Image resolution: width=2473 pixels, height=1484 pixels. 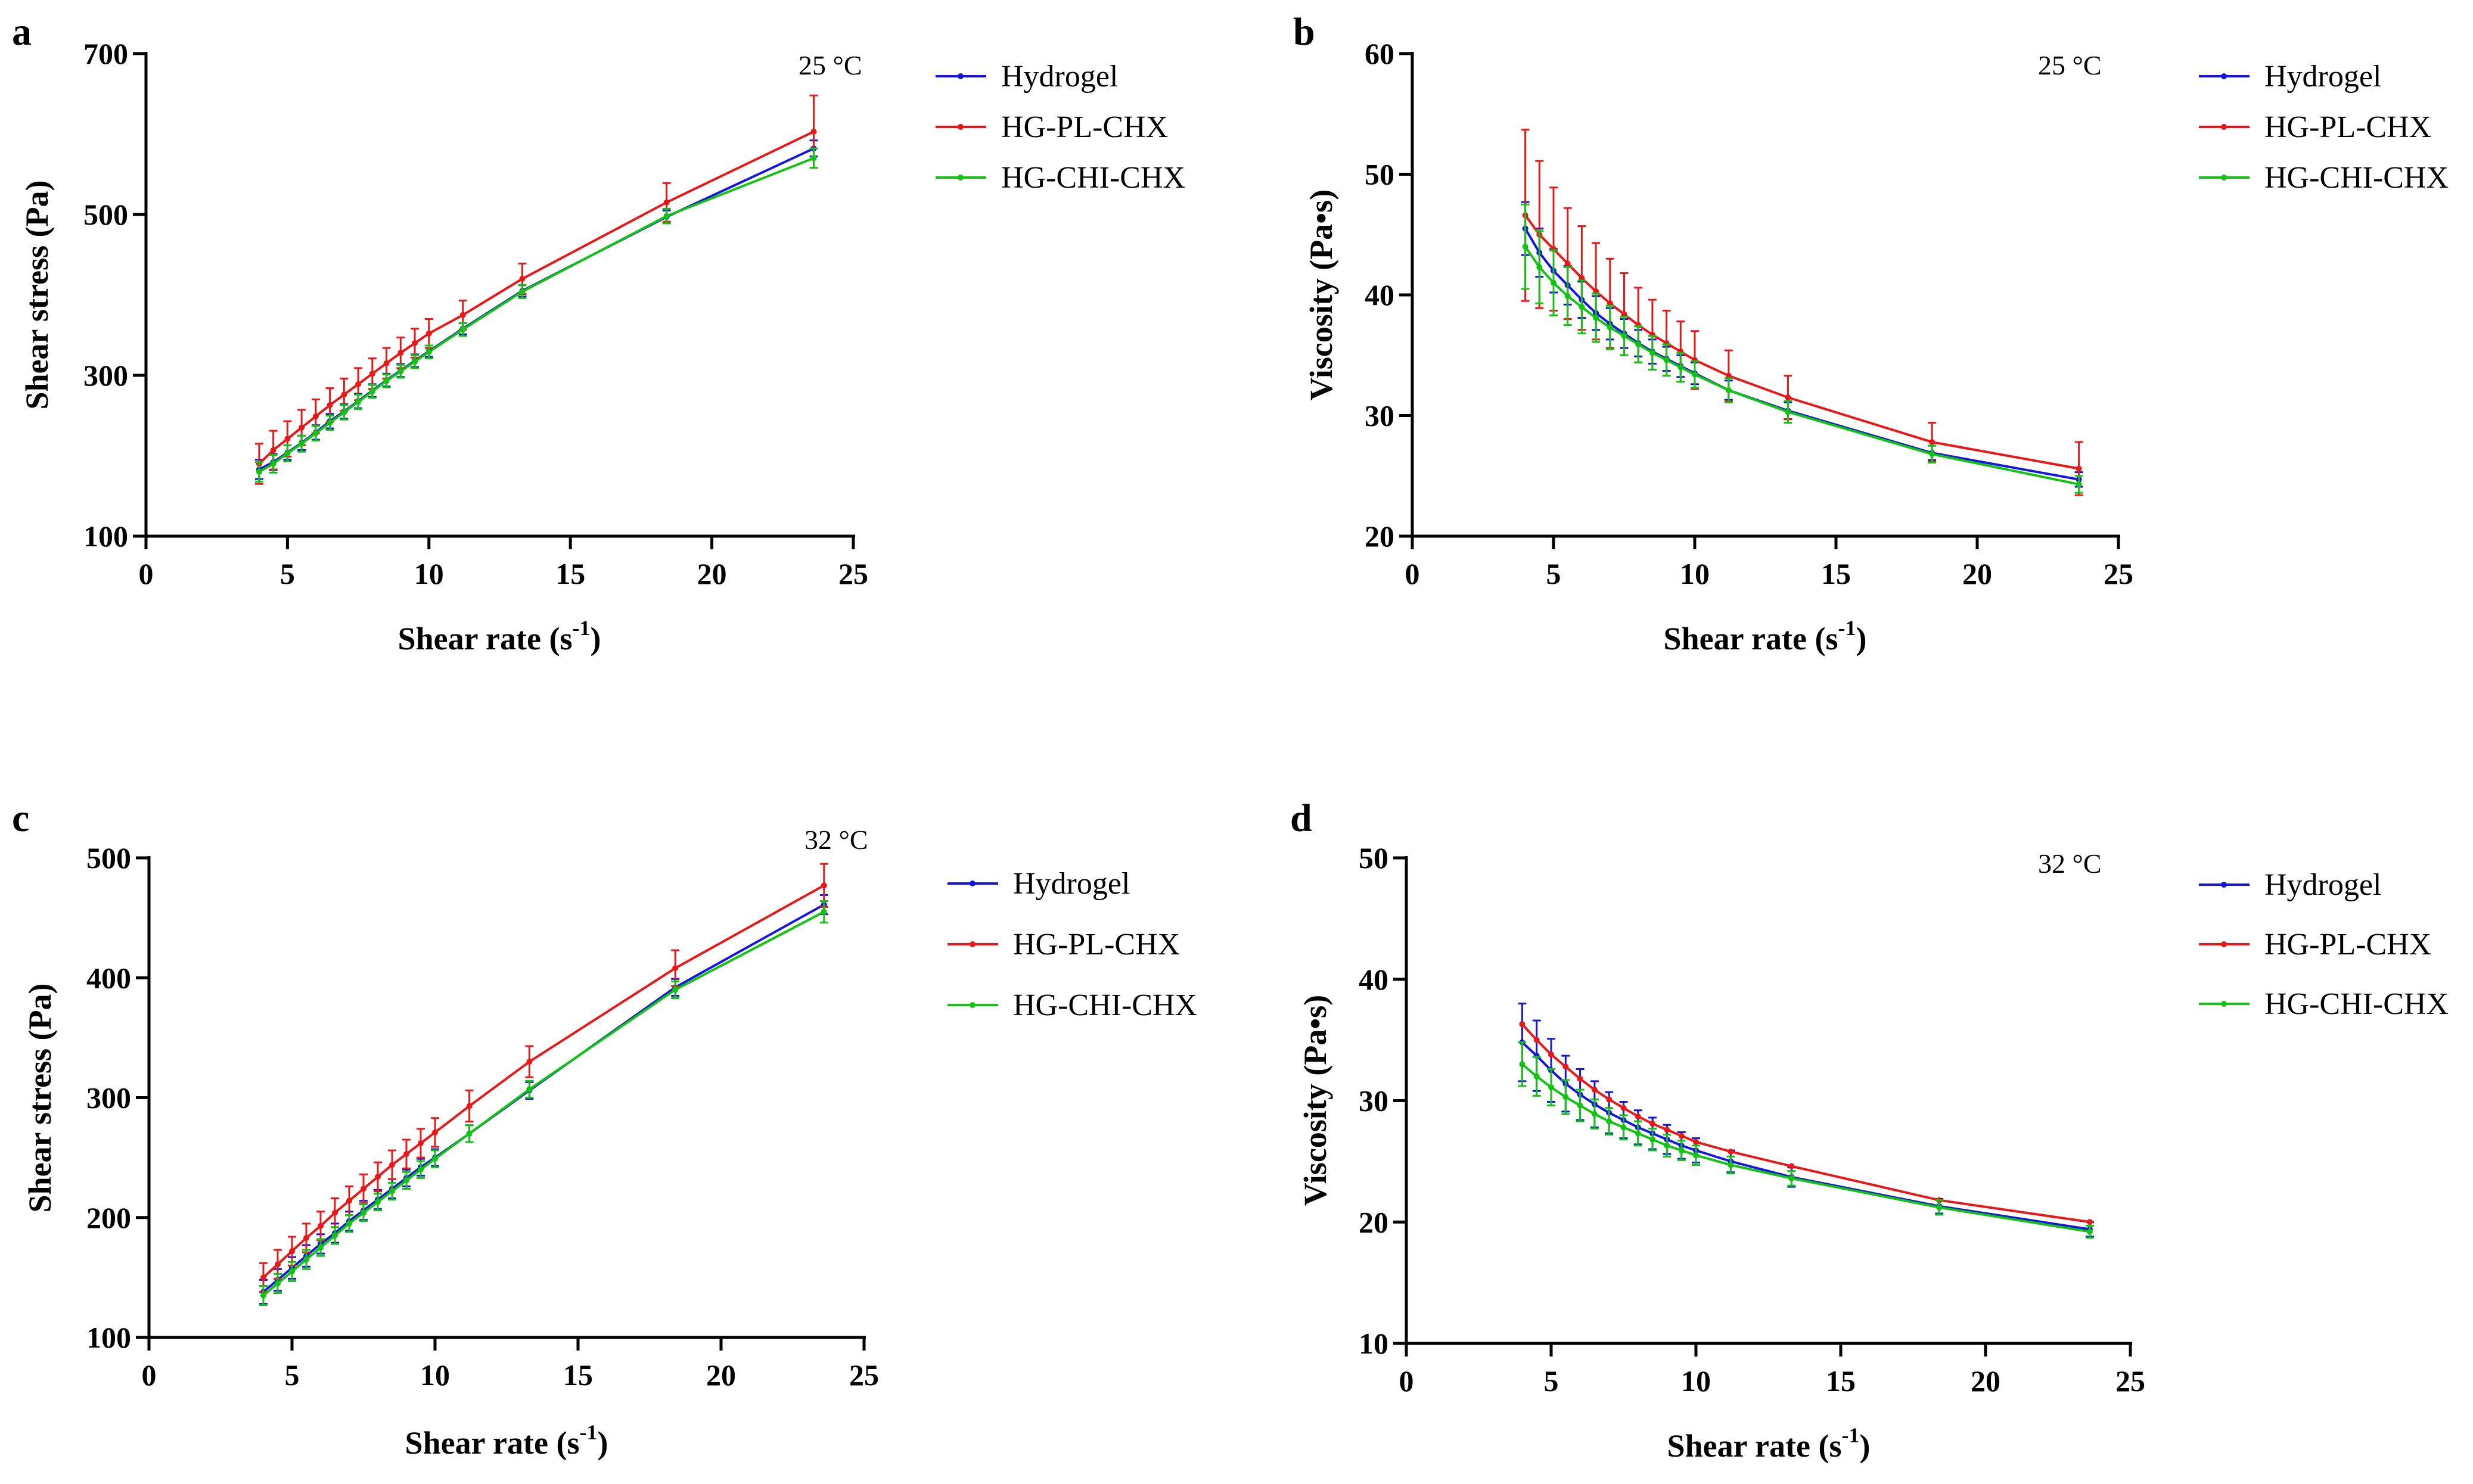 I want to click on x-axis-title: Shear rate (s-1), so click(x=500, y=636).